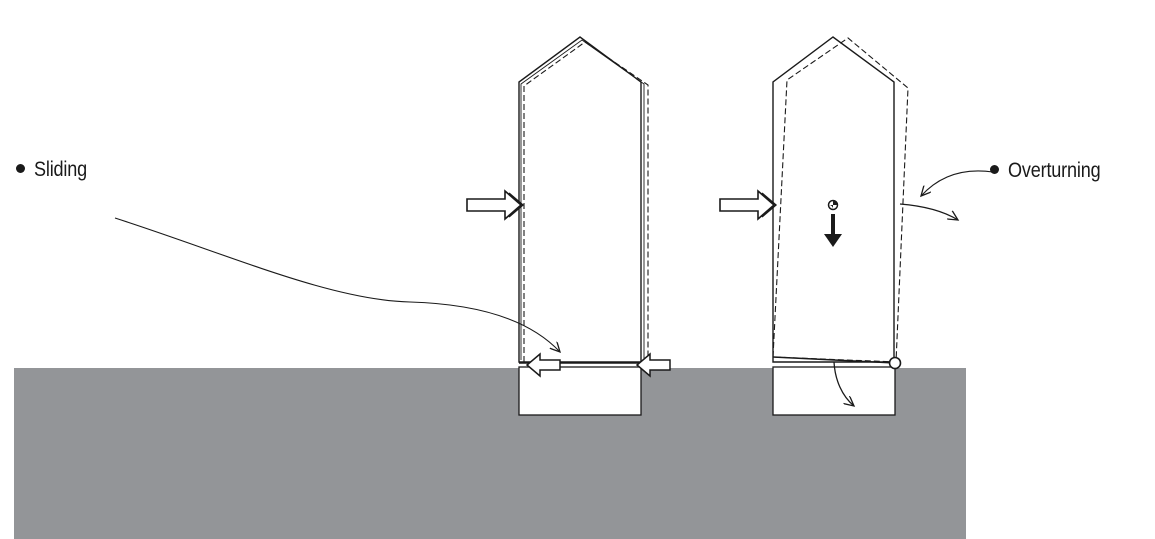 Image resolution: width=1155 pixels, height=539 pixels. I want to click on pivot-point-icon, so click(895, 363).